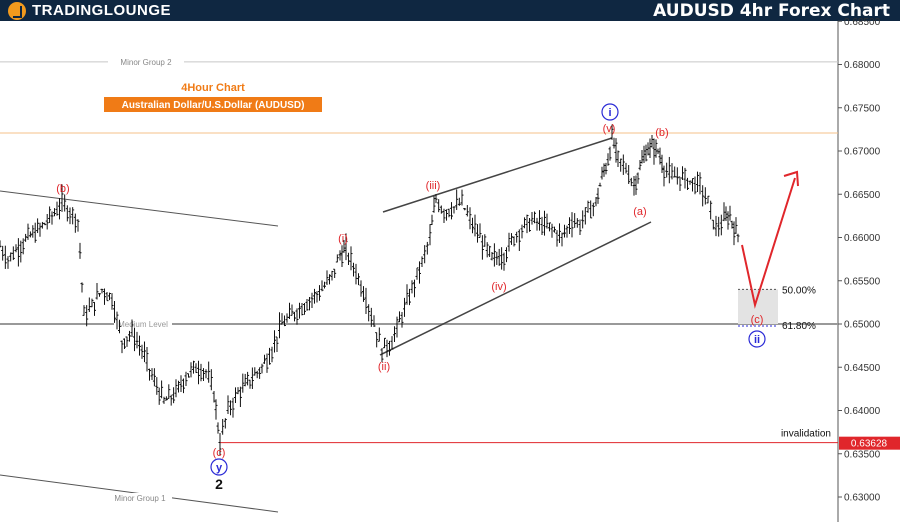 Image resolution: width=900 pixels, height=522 pixels. What do you see at coordinates (639, 212) in the screenshot?
I see `wave-label-a: (a)` at bounding box center [639, 212].